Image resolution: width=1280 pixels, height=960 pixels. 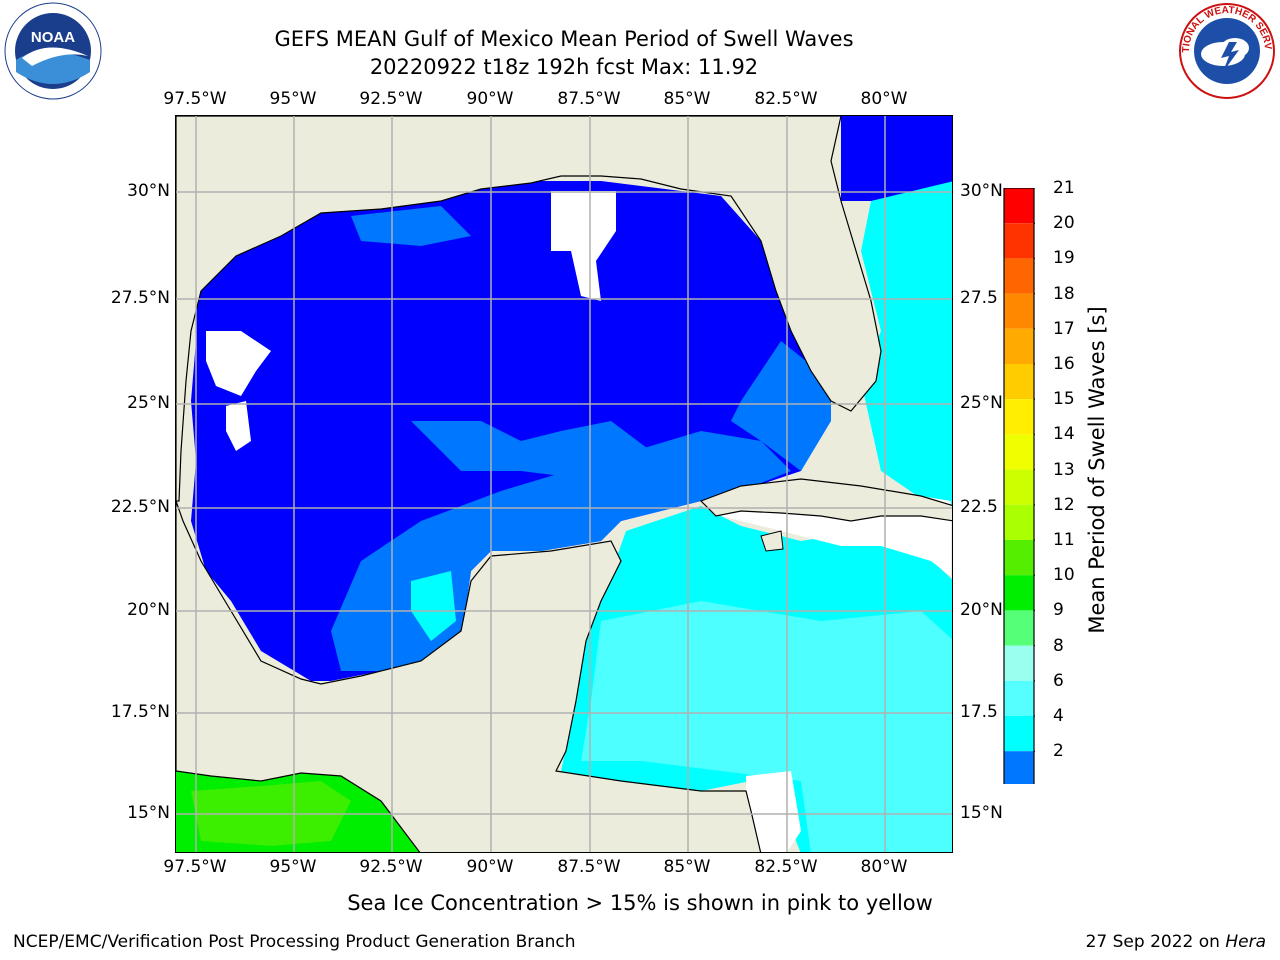 What do you see at coordinates (1064, 293) in the screenshot?
I see `colorbar-tick-label: 18` at bounding box center [1064, 293].